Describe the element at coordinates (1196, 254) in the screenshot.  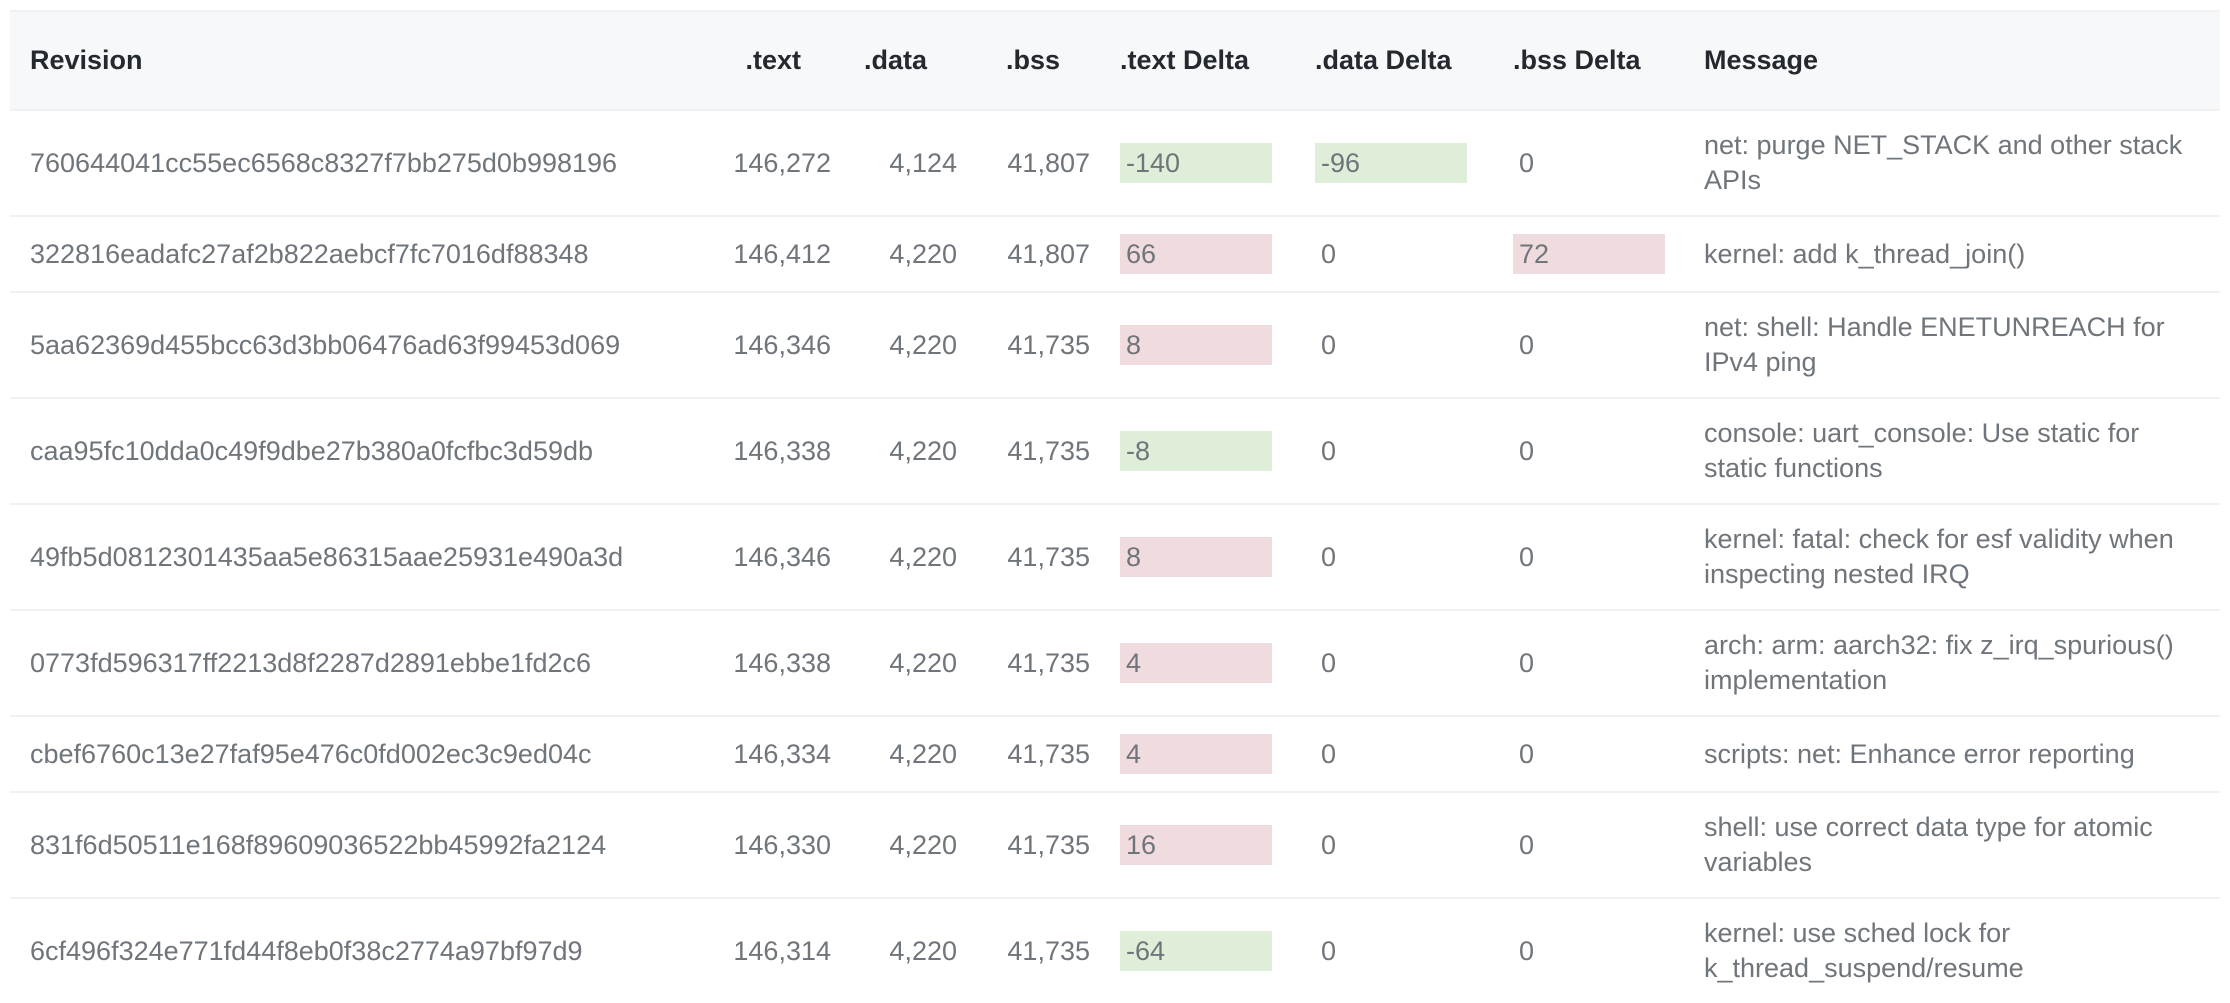
I see `text-delta-badge: 66` at that location.